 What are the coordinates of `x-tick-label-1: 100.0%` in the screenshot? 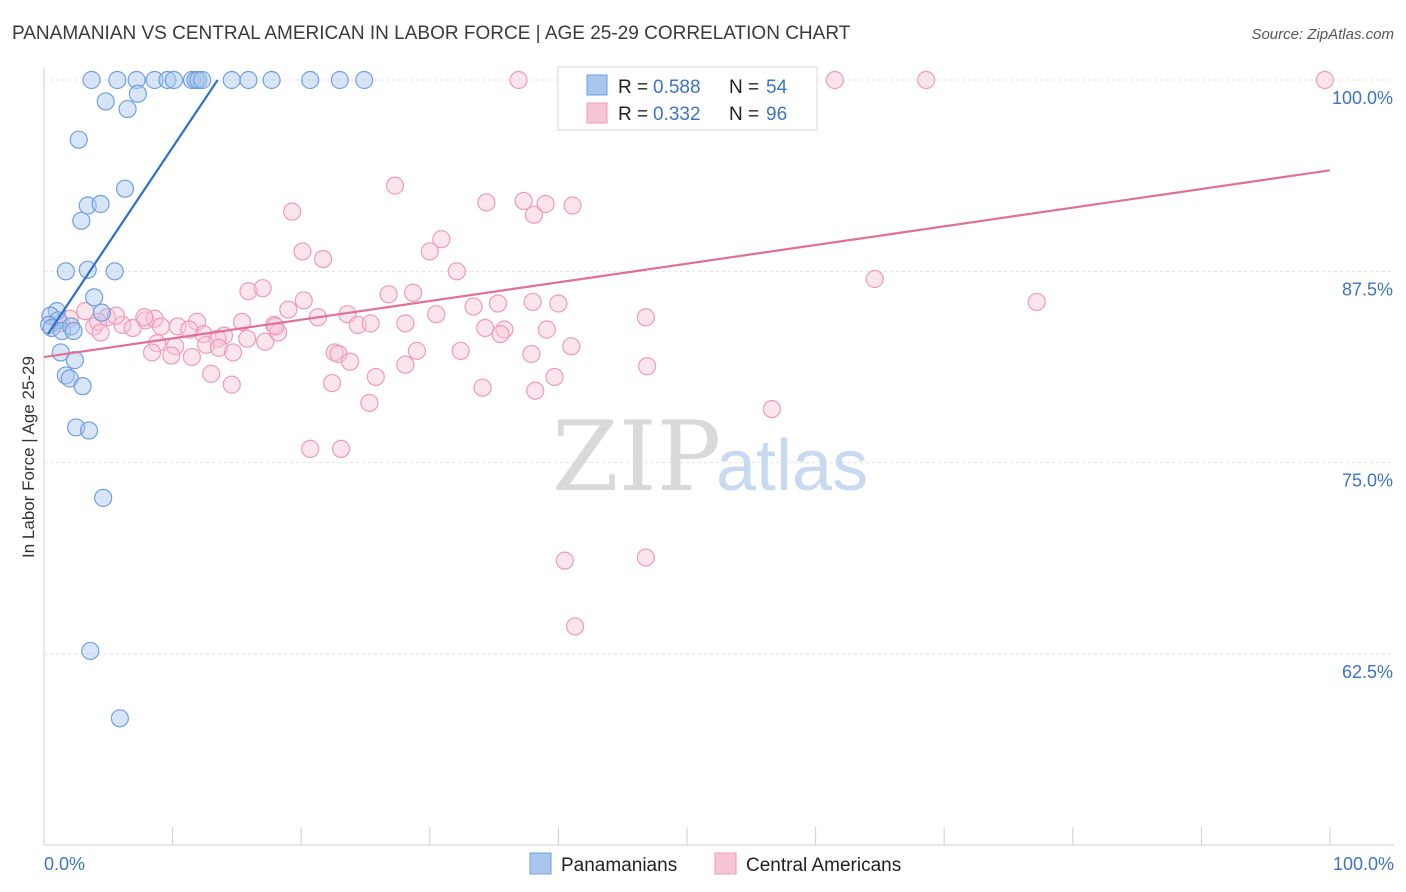 It's located at (1363, 864).